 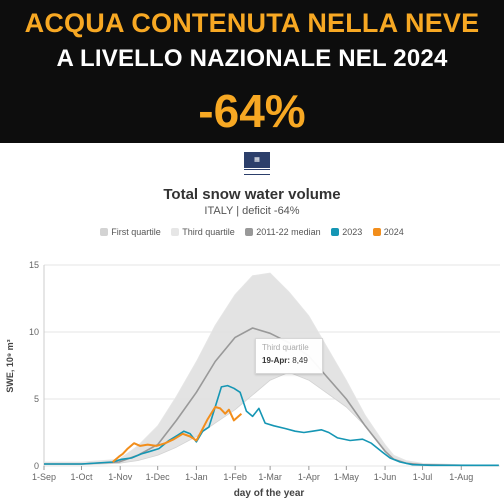 I want to click on y-tick-label: 10, so click(x=34, y=332).